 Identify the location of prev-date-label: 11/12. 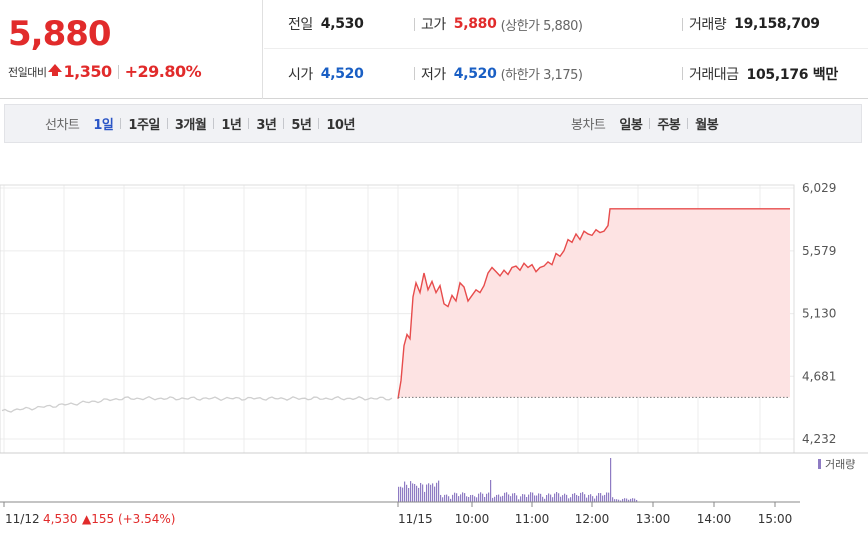
(22, 519).